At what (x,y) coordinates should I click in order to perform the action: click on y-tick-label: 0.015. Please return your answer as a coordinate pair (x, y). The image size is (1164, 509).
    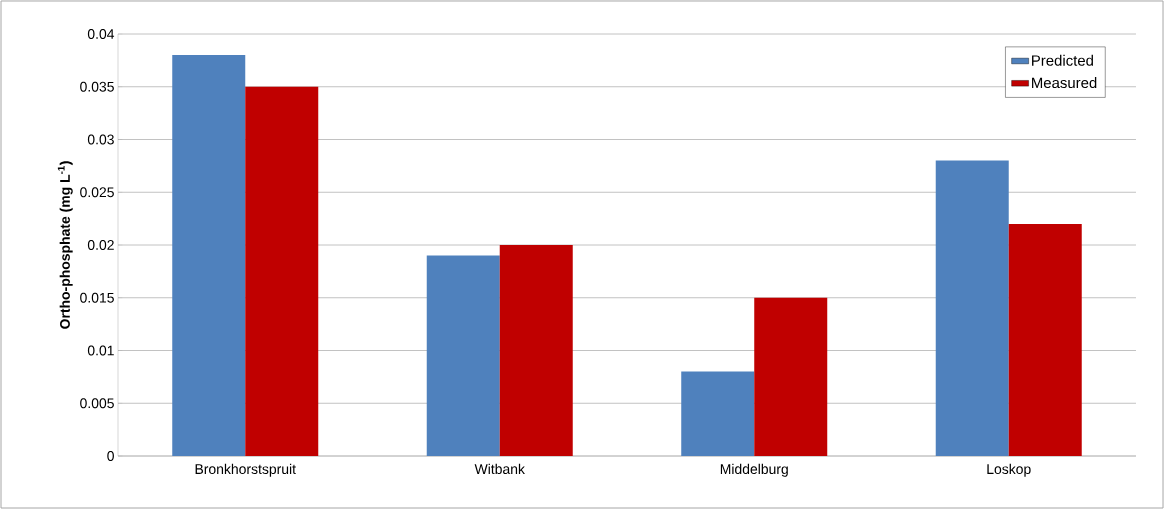
    Looking at the image, I should click on (97, 297).